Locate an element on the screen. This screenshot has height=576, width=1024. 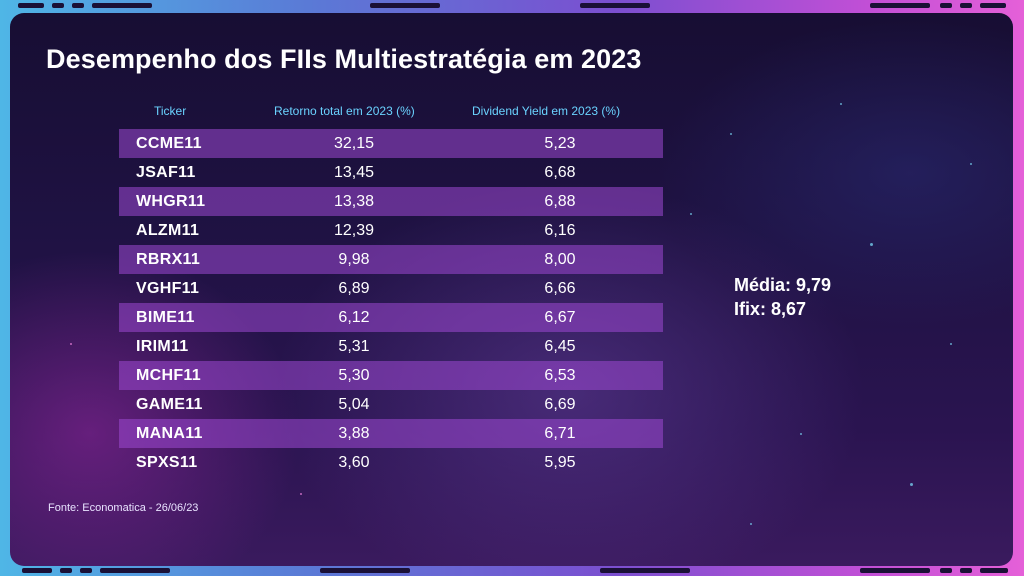
average-value: Média: 9,79 is located at coordinates (783, 285).